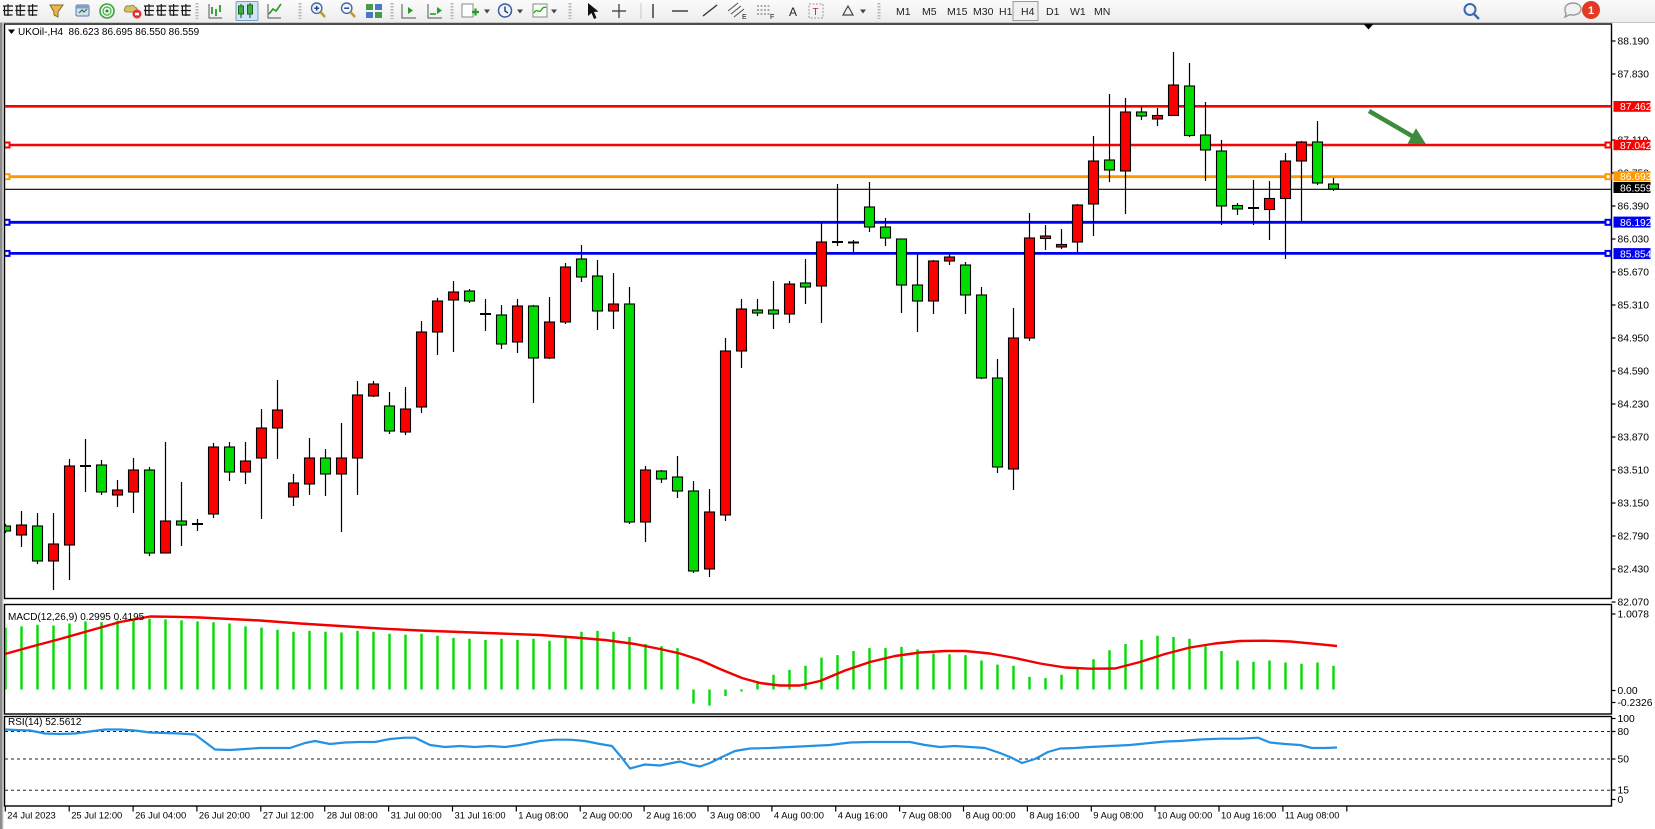 The width and height of the screenshot is (1655, 829). I want to click on svg-text: 10 Aug 00:00, so click(1184, 815).